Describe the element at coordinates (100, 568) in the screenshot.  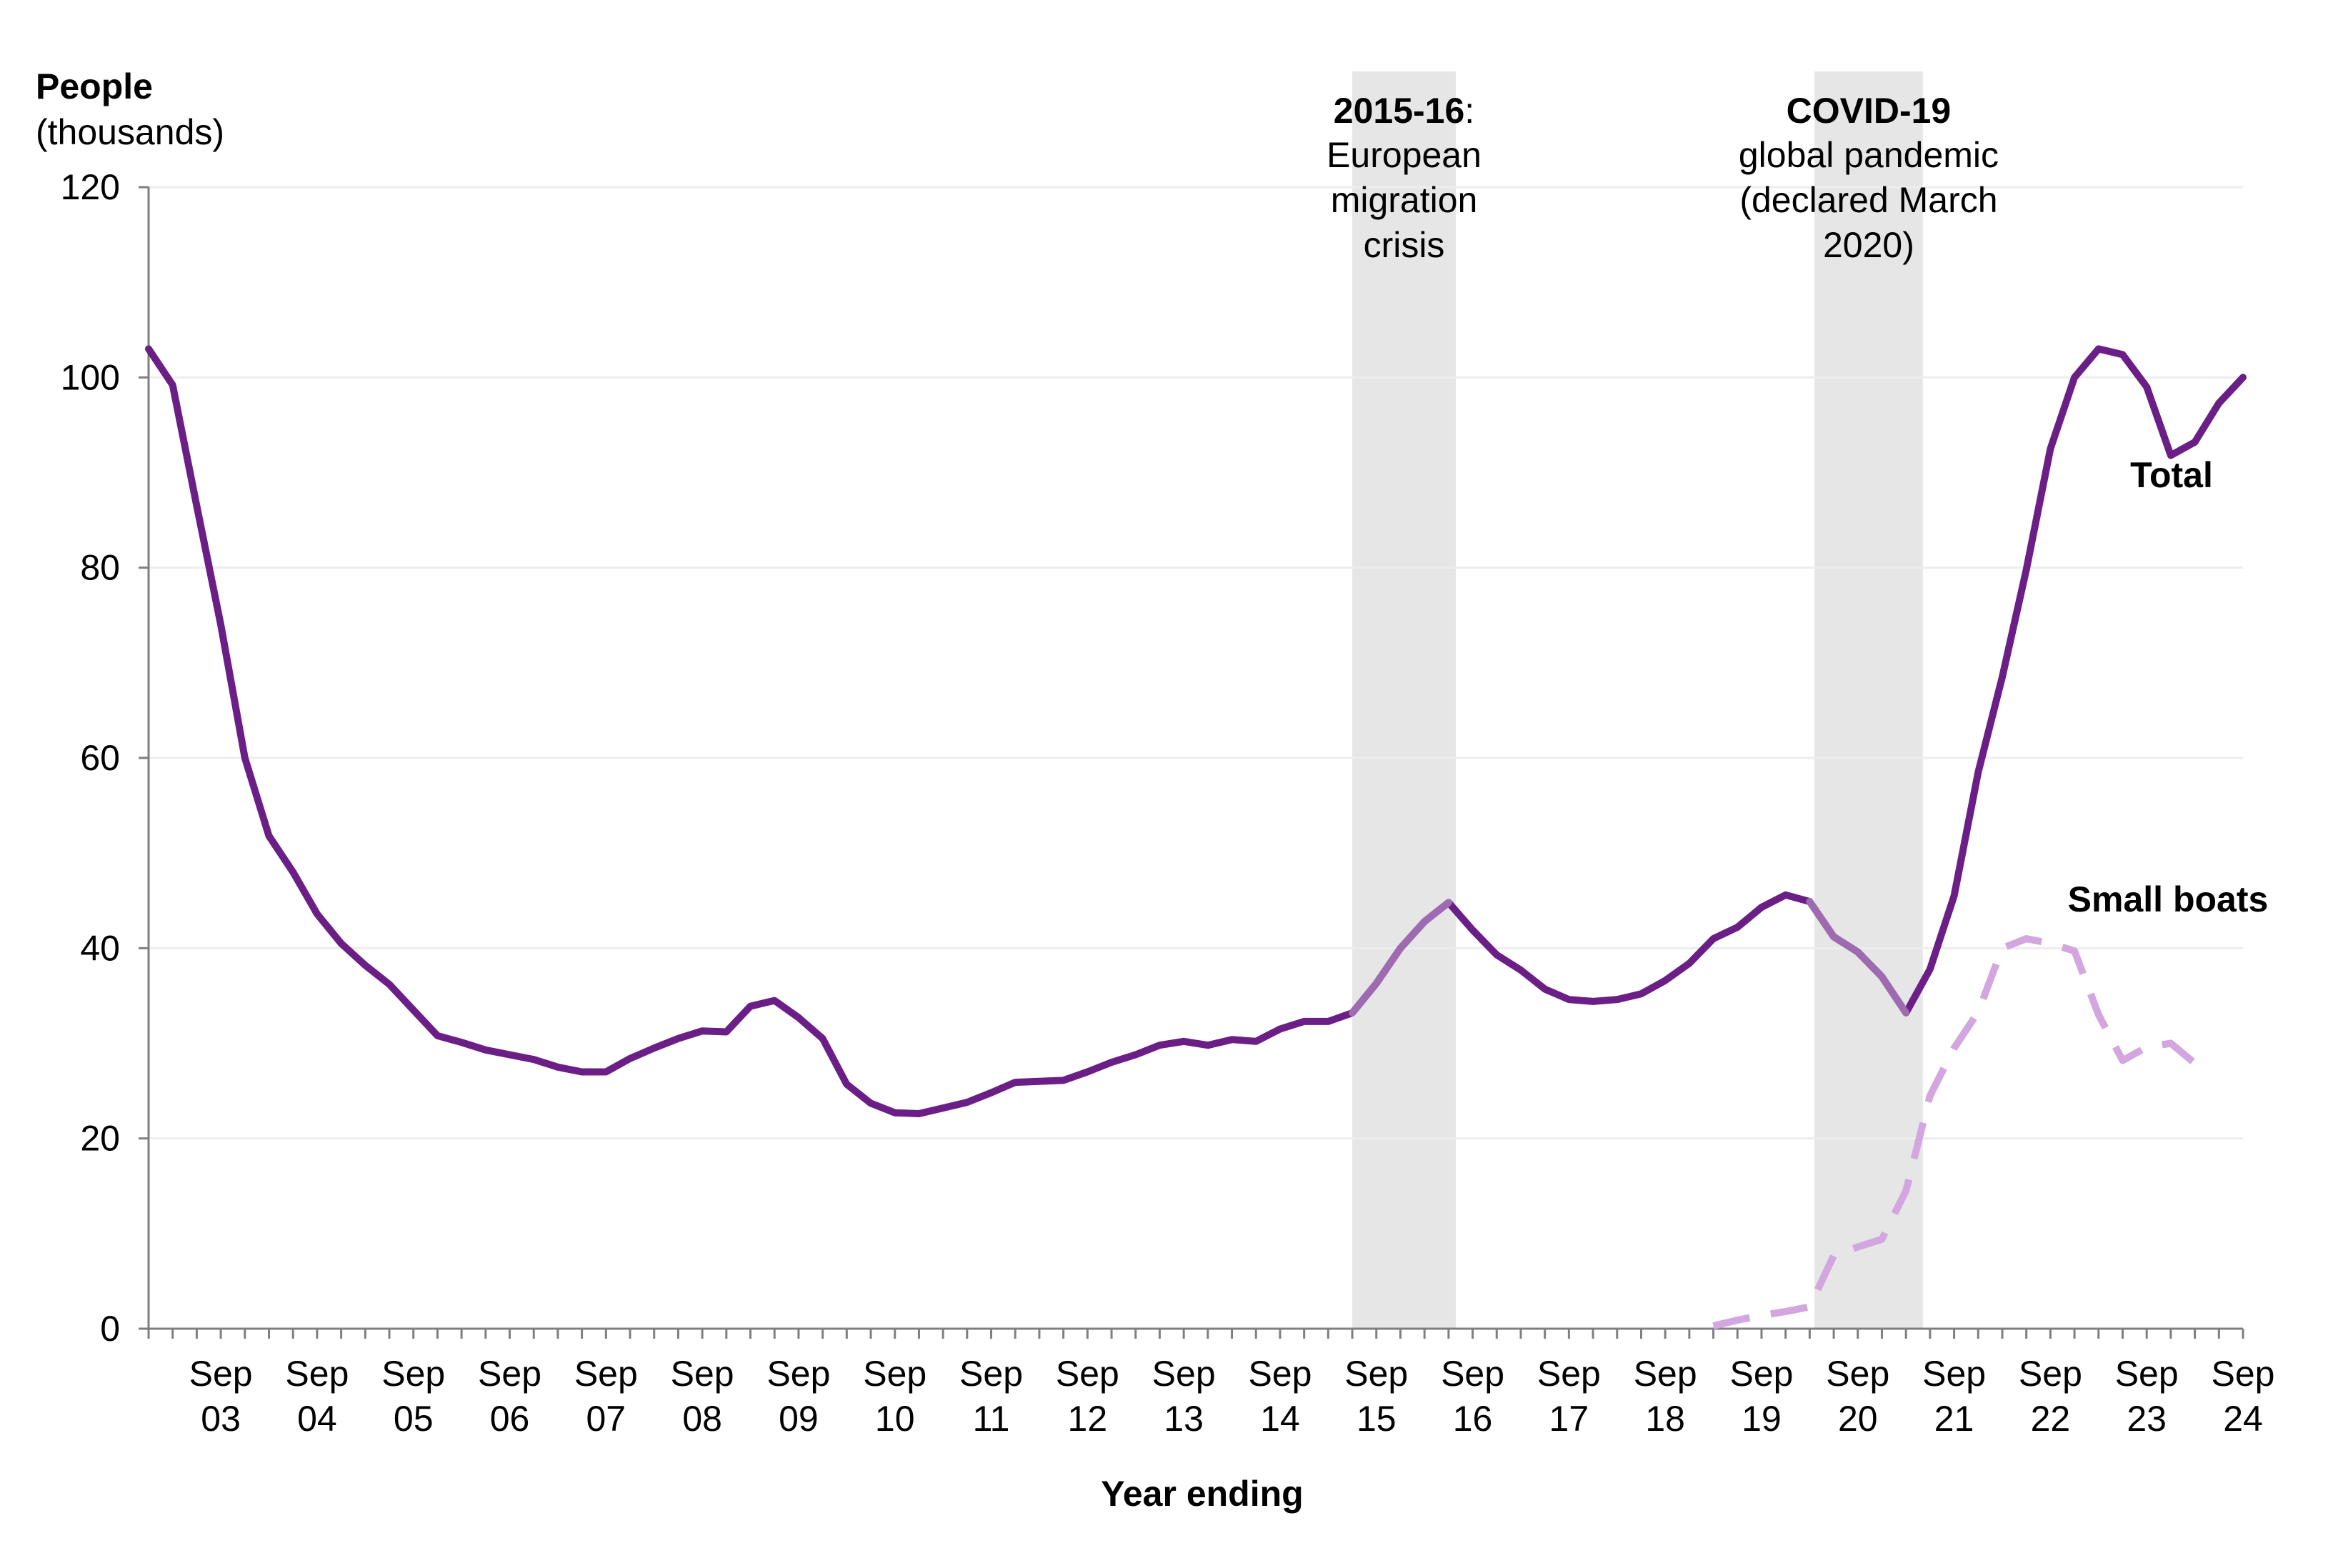
I see `y-tick-label-80: 80` at that location.